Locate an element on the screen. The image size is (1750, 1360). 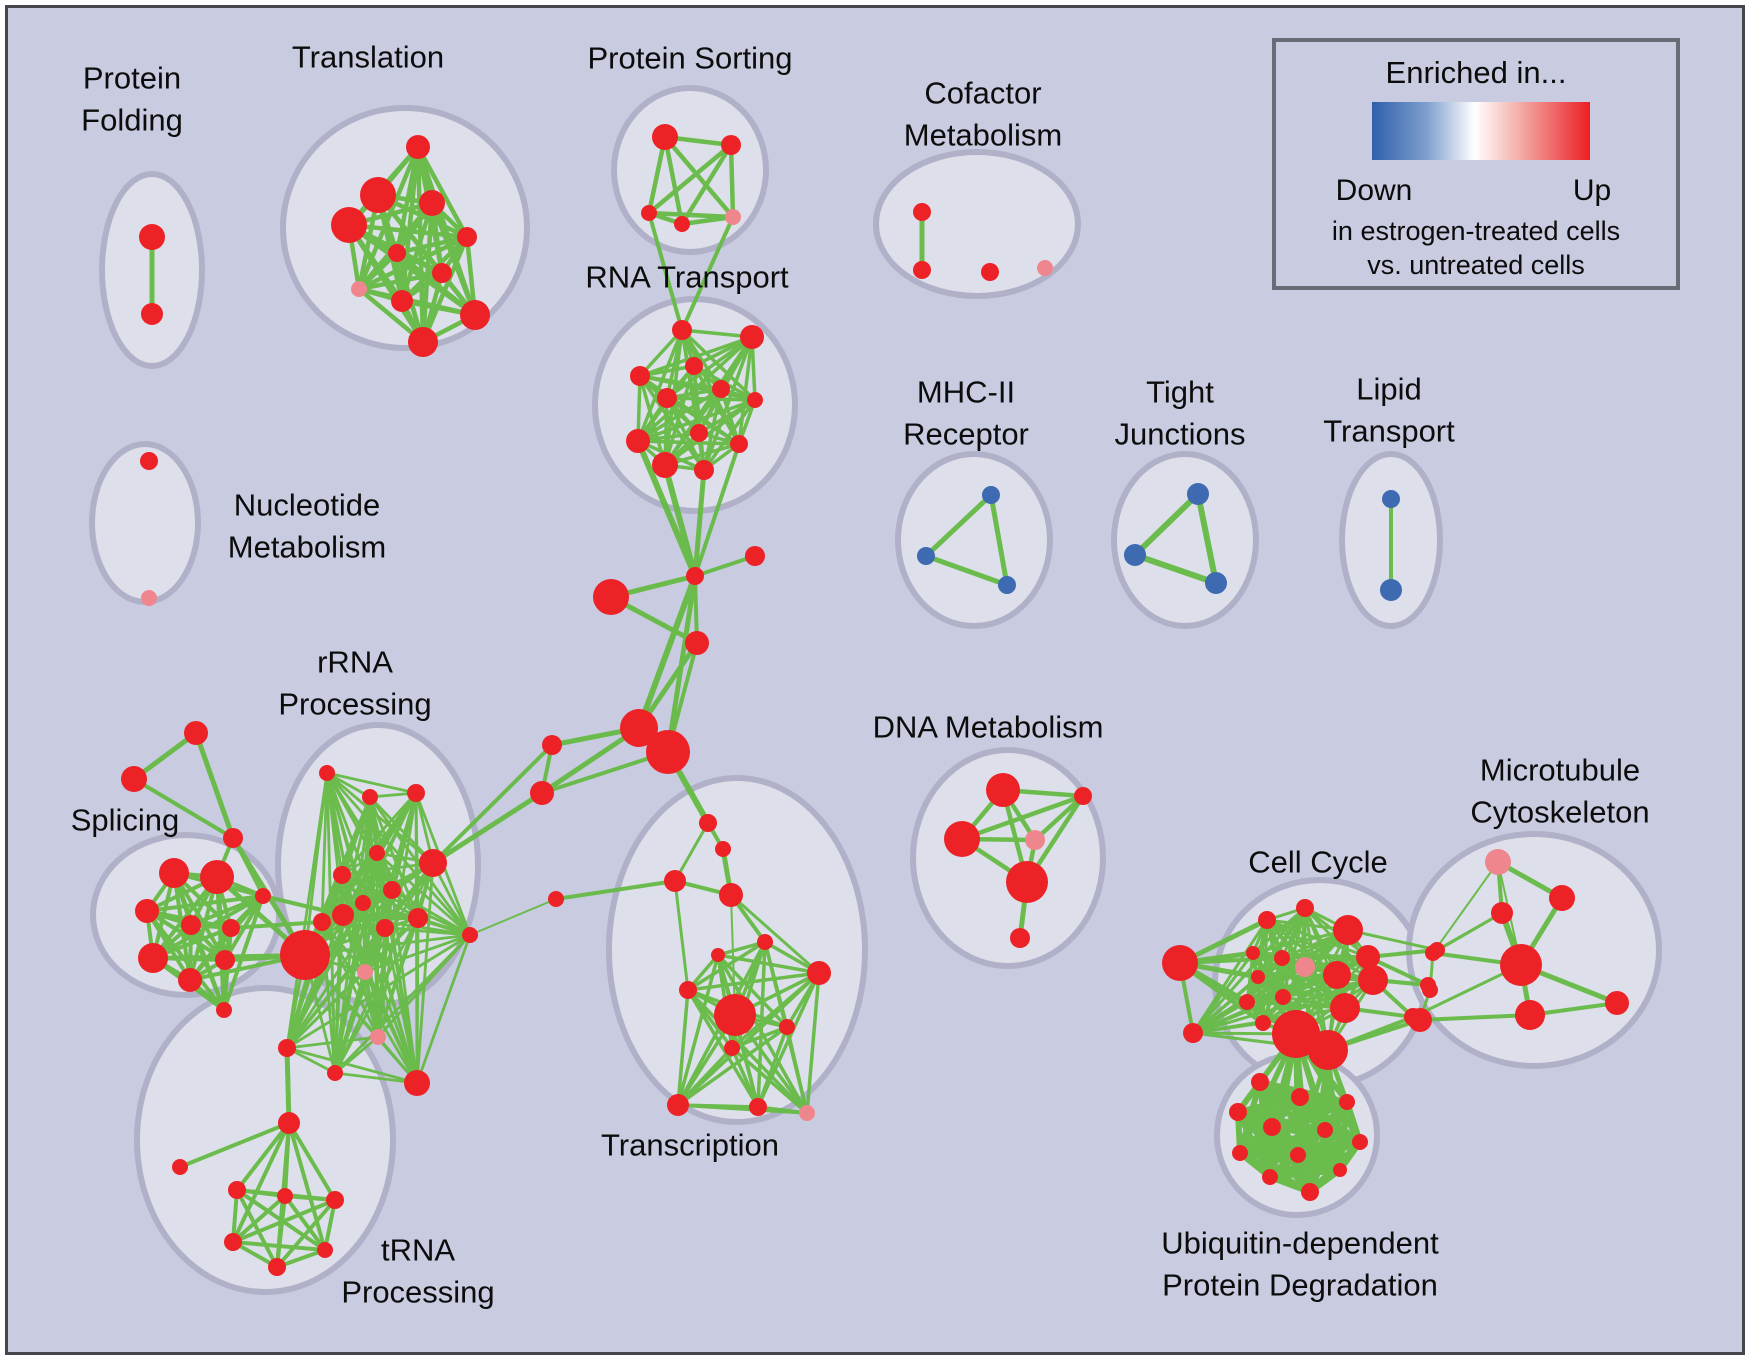
legend-subtitle-line1: in estrogen-treated cells is located at coordinates (1476, 231).